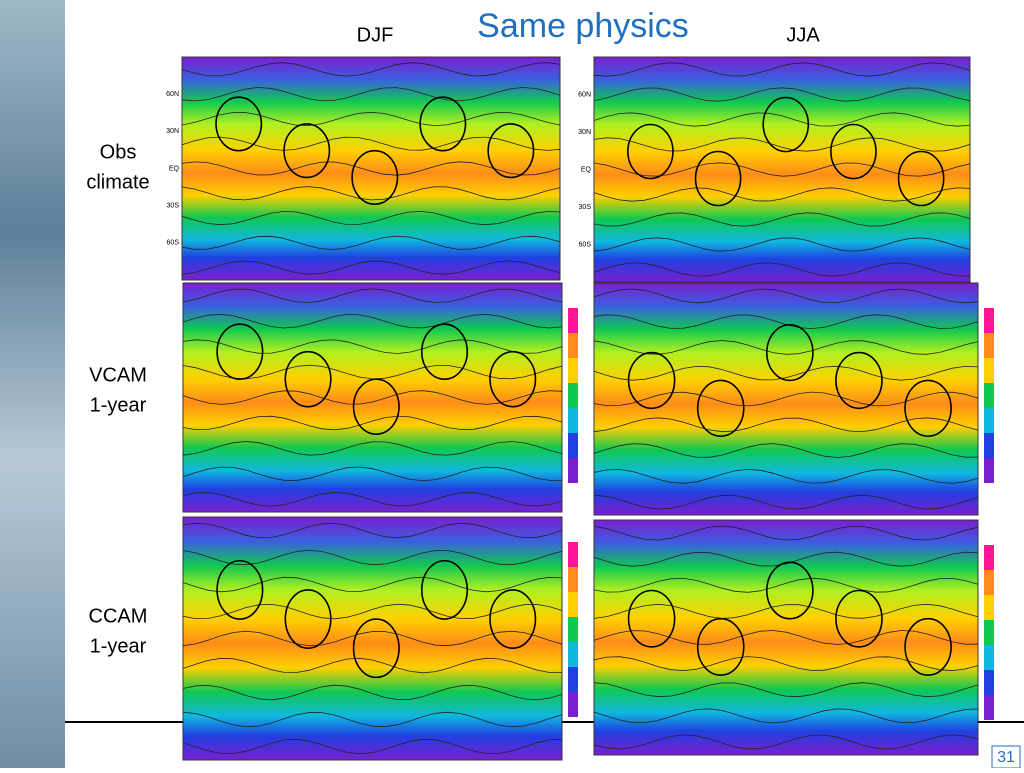  Describe the element at coordinates (118, 375) in the screenshot. I see `row-label: VCAM` at that location.